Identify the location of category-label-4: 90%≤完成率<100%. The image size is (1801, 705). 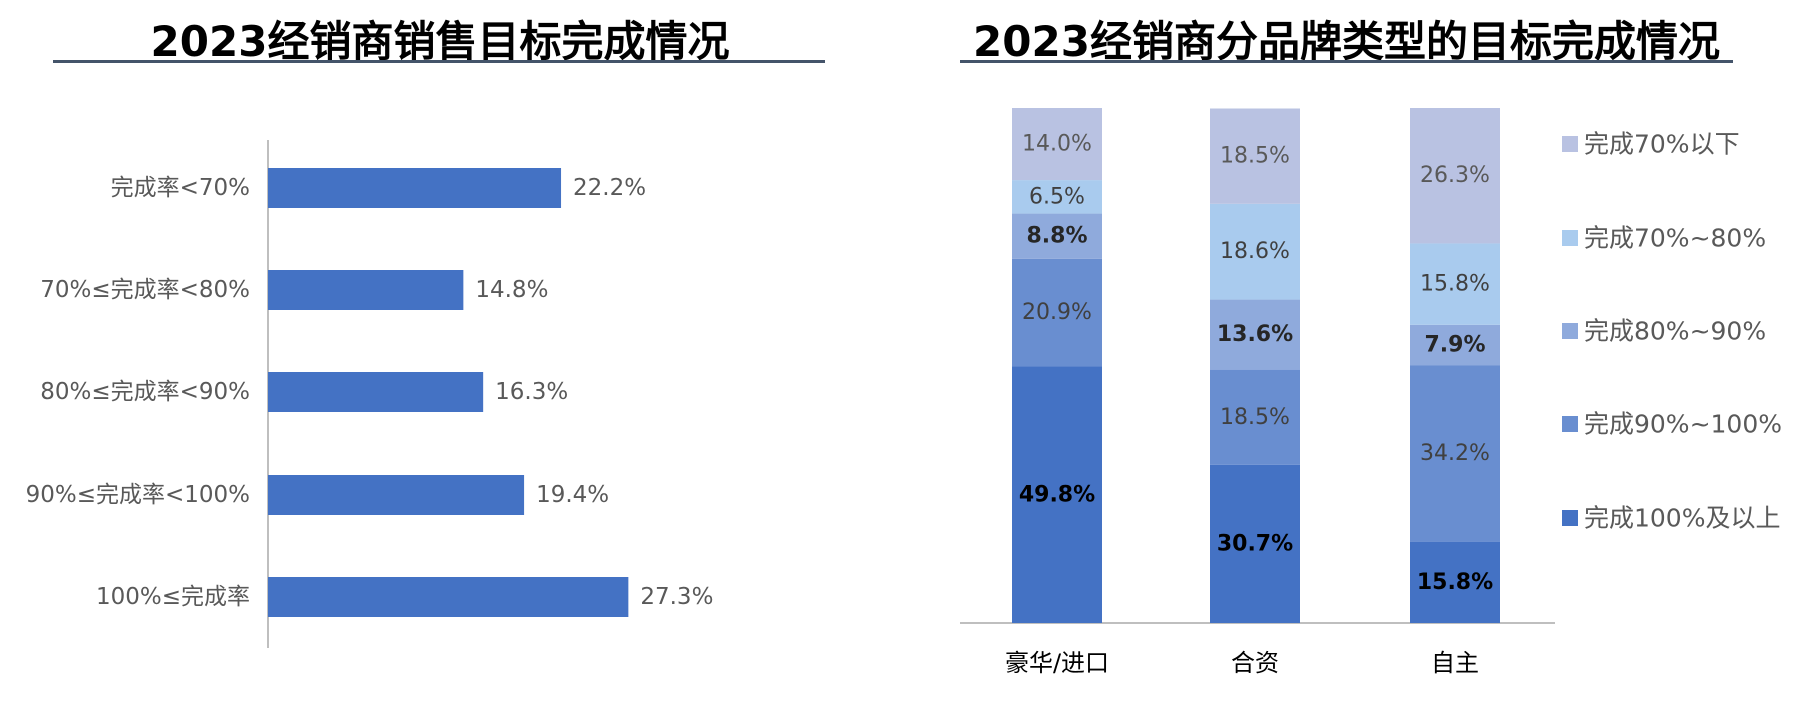
(138, 495).